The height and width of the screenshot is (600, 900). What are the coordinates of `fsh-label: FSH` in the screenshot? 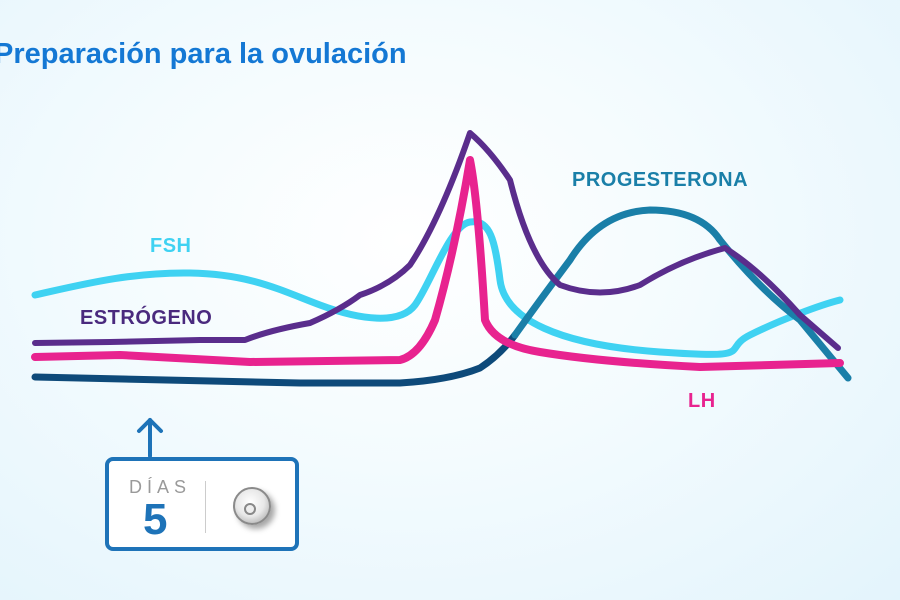 It's located at (171, 246).